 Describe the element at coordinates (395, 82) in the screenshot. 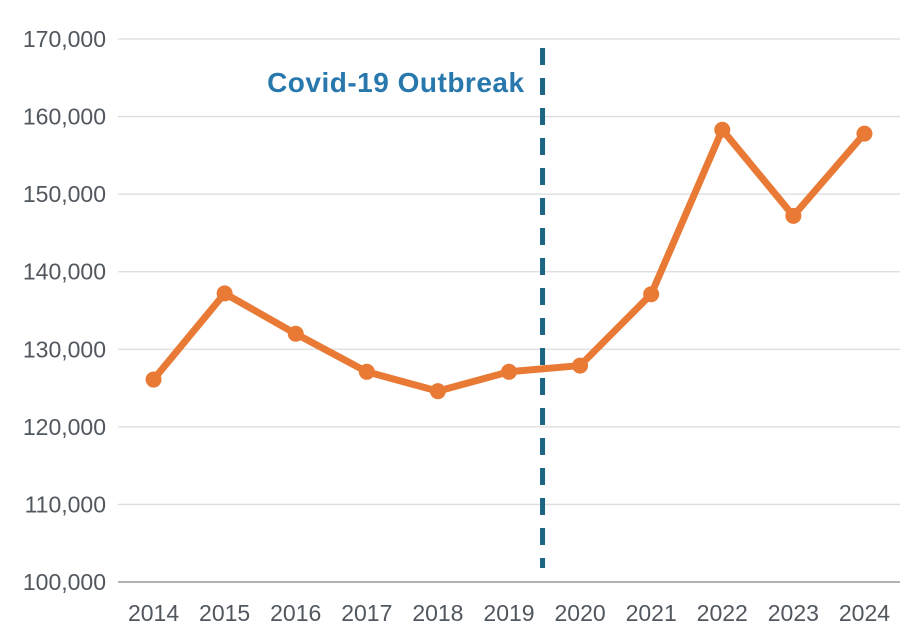

I see `covid-annotation-label: Covid-19 Outbreak` at that location.